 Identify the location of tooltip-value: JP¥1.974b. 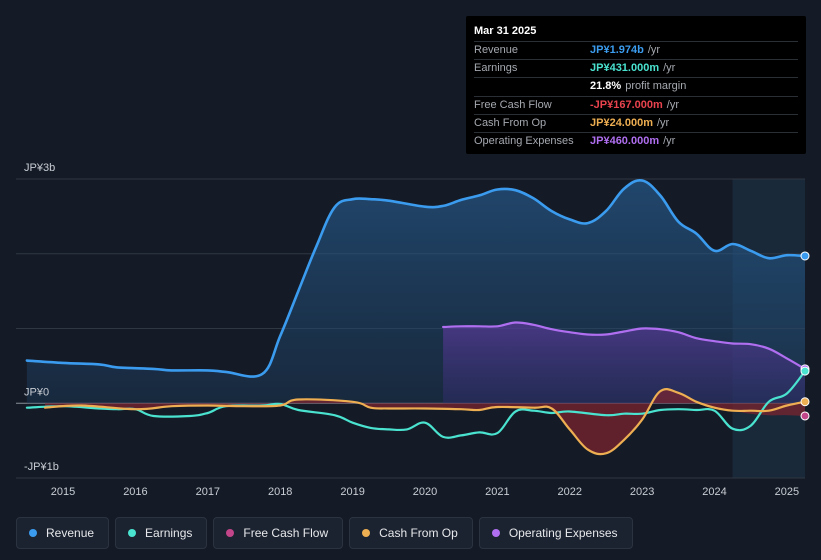
(617, 50).